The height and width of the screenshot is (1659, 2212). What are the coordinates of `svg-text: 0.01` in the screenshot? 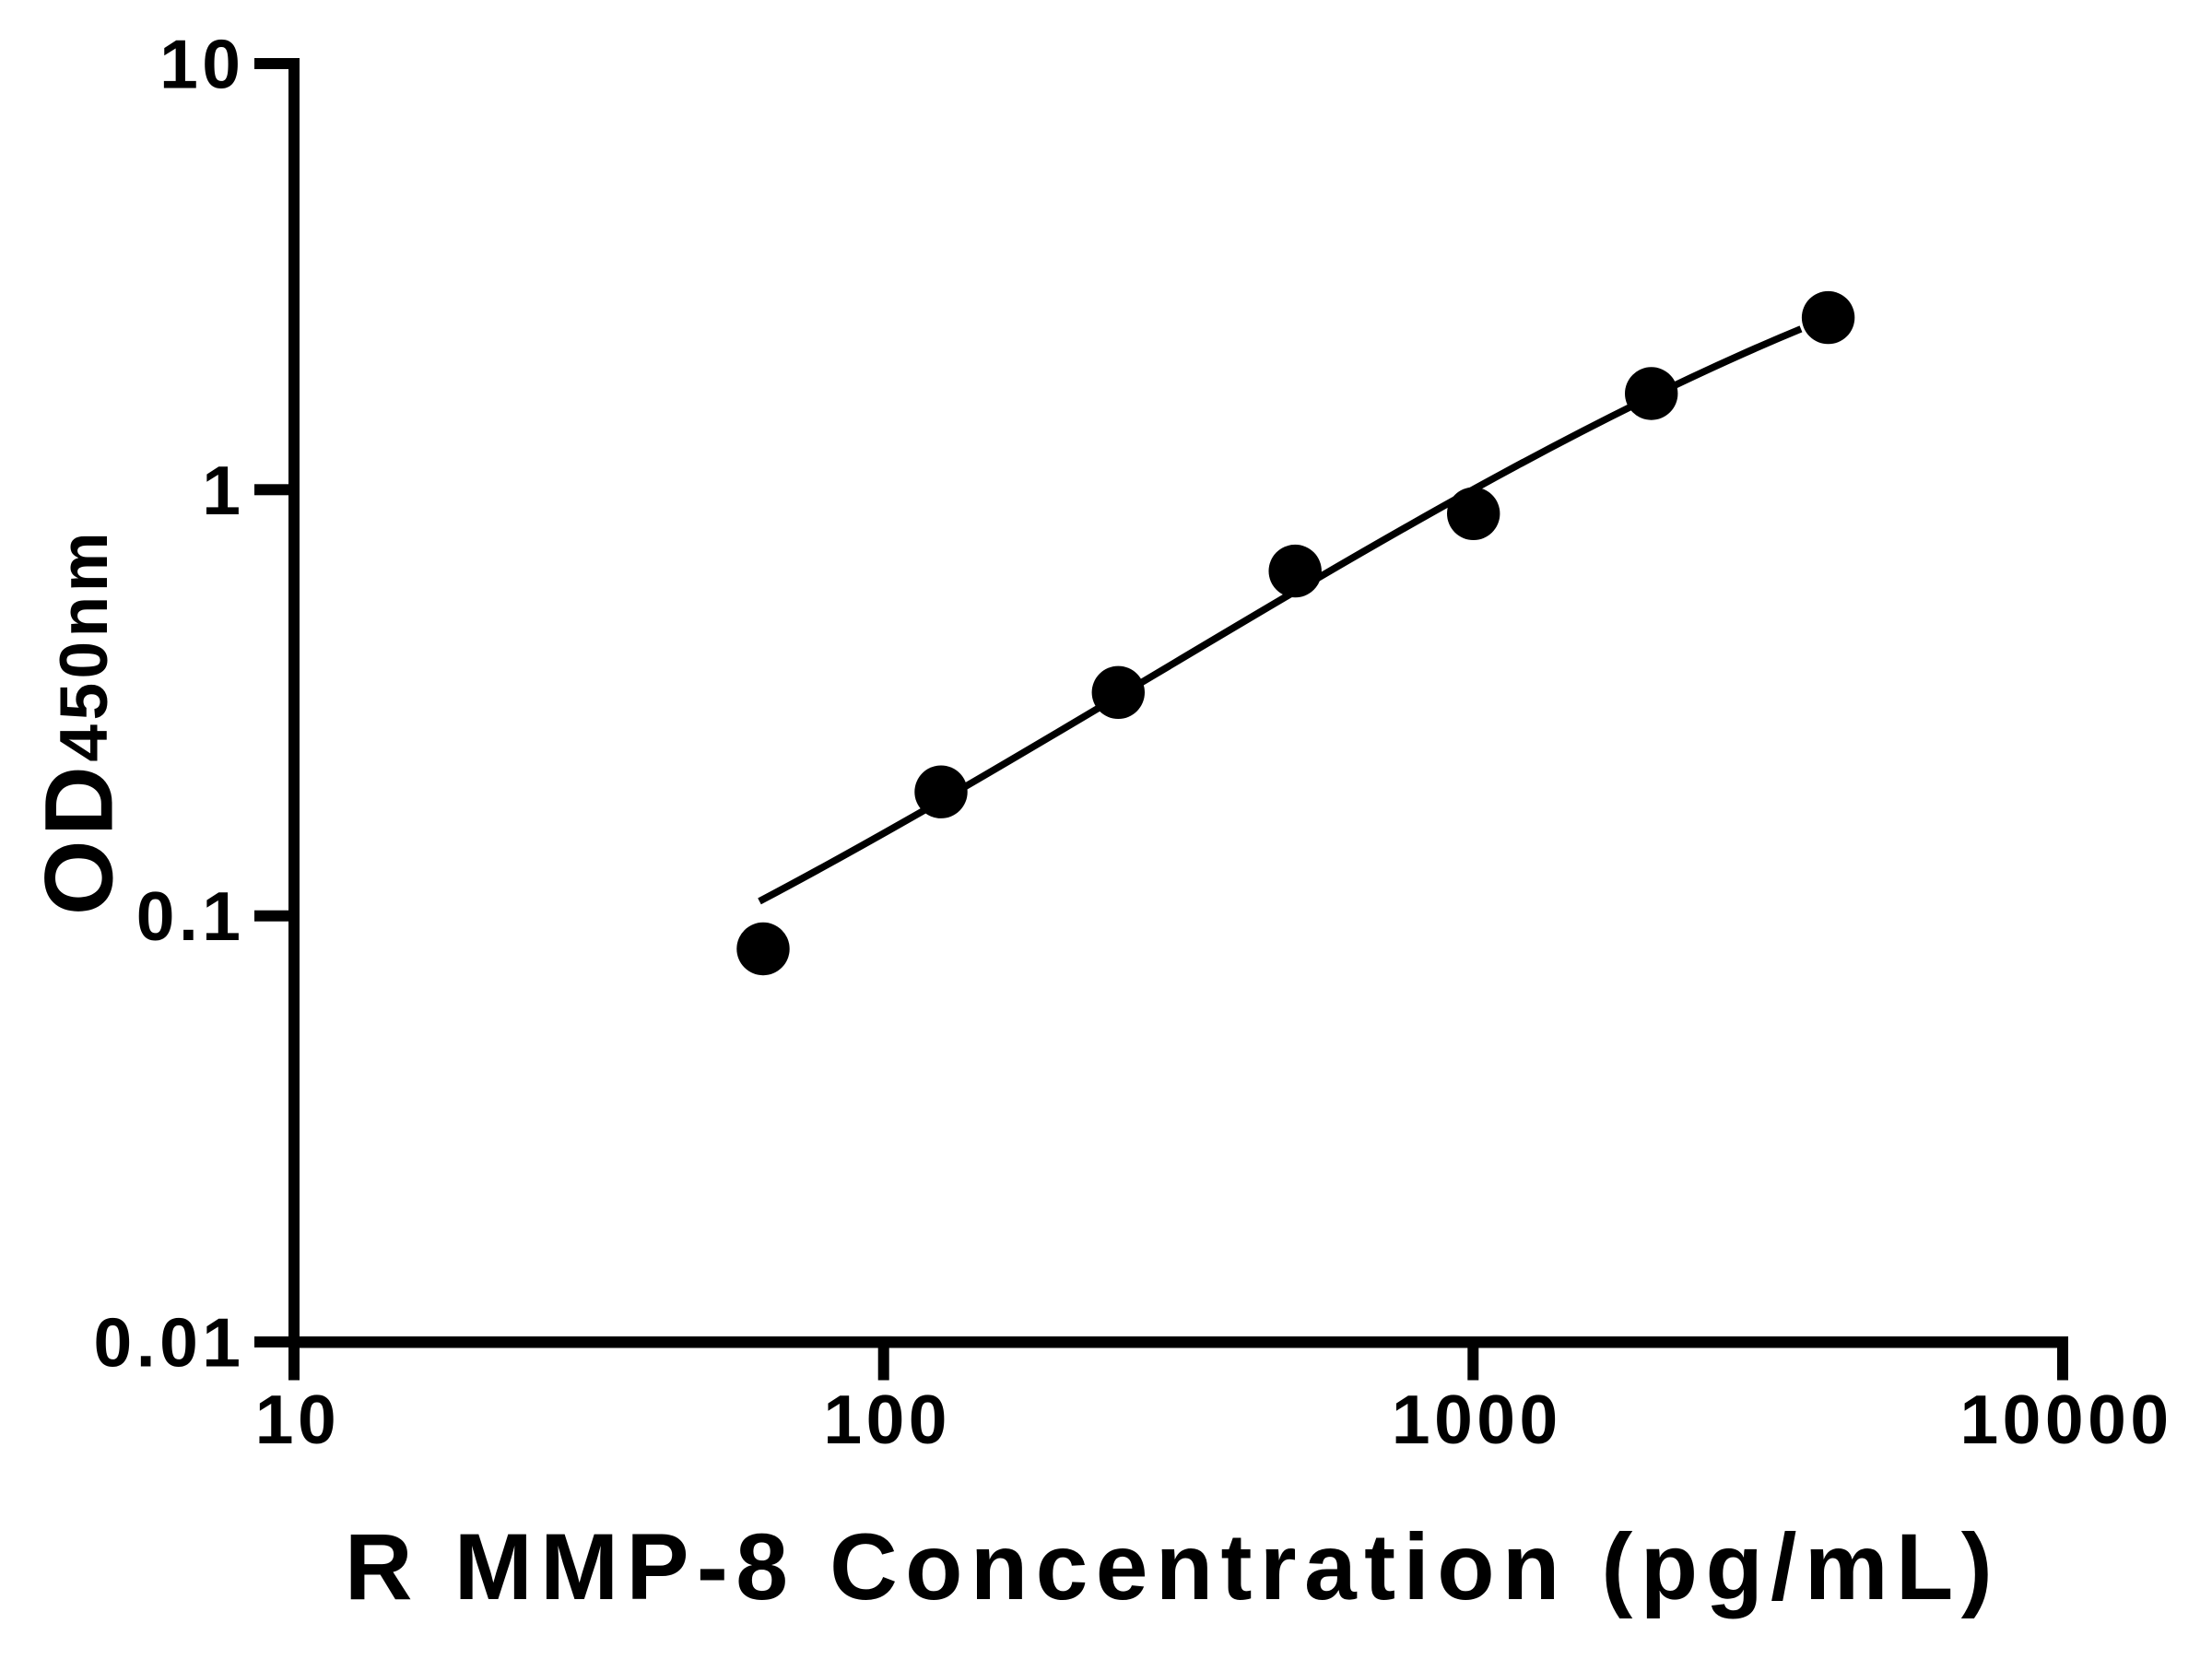 It's located at (169, 1343).